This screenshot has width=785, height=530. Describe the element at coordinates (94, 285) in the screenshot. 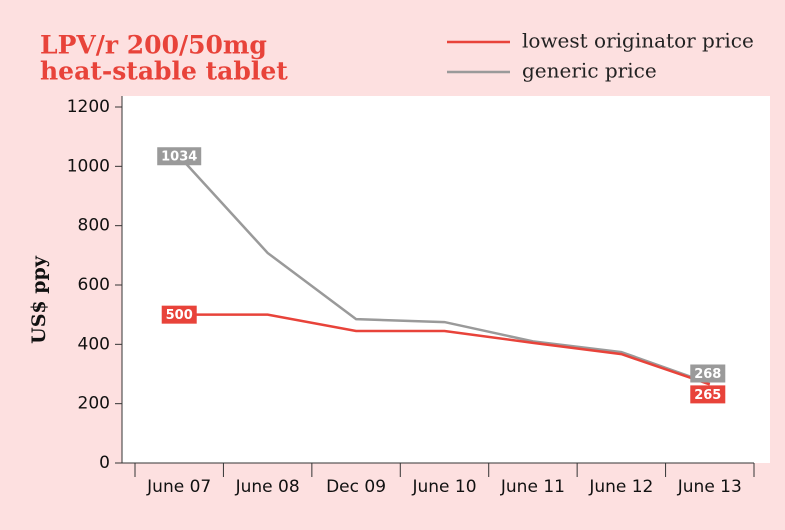

I see `y-tick-label: 600` at that location.